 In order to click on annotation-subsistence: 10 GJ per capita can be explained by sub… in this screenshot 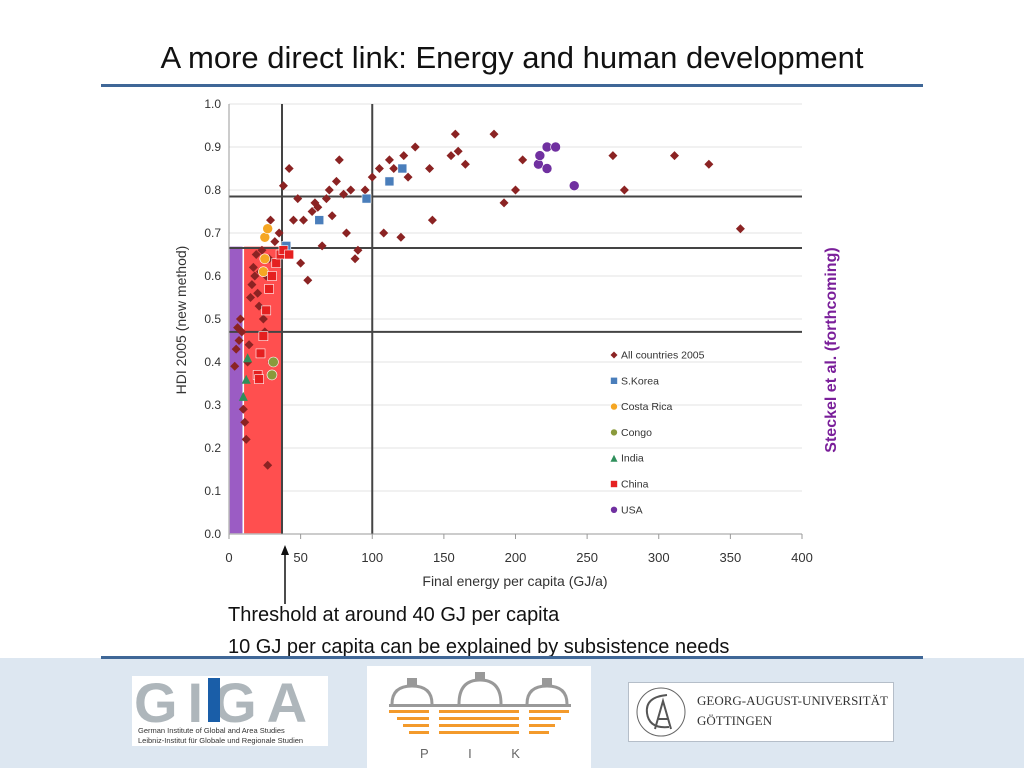, I will do `click(479, 647)`.